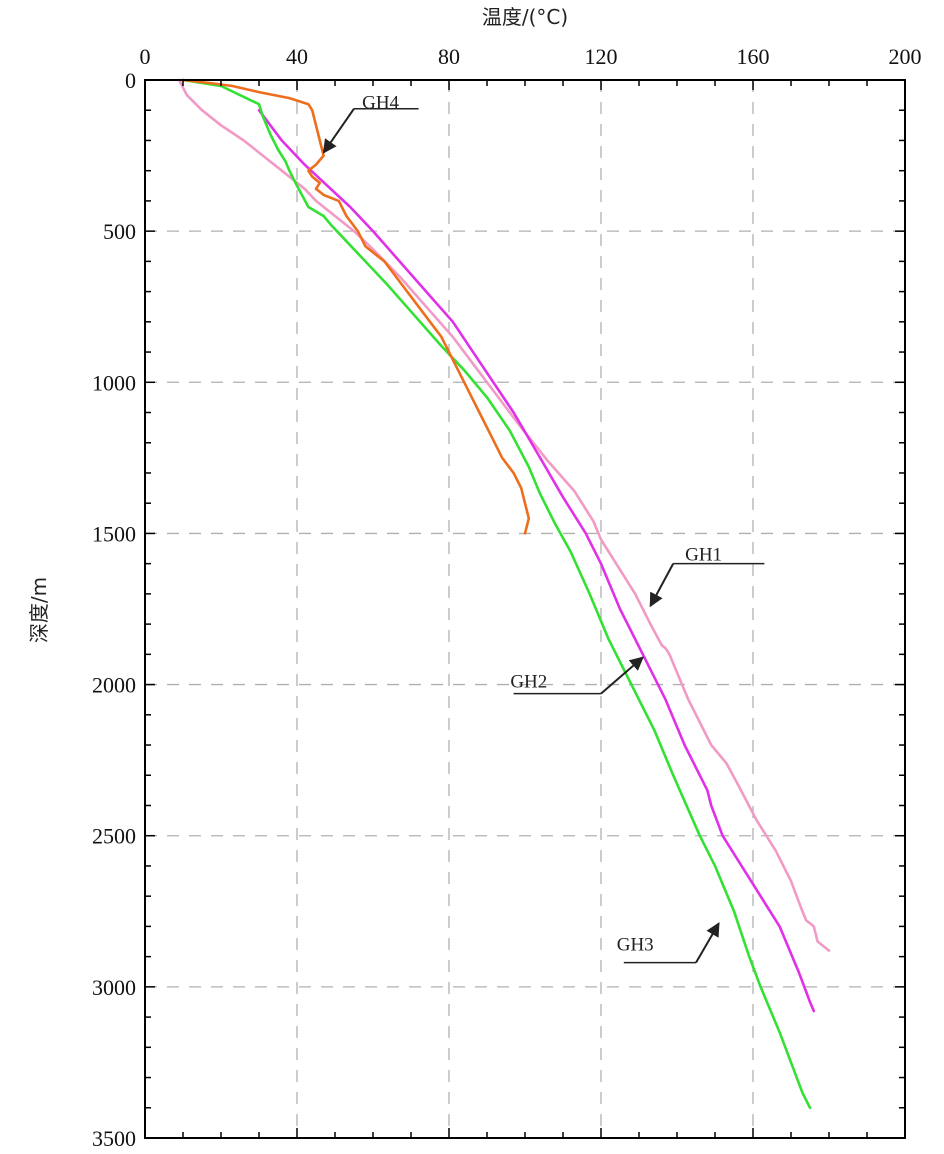 This screenshot has height=1154, width=944. What do you see at coordinates (905, 56) in the screenshot?
I see `x-tick-label-200: 200` at bounding box center [905, 56].